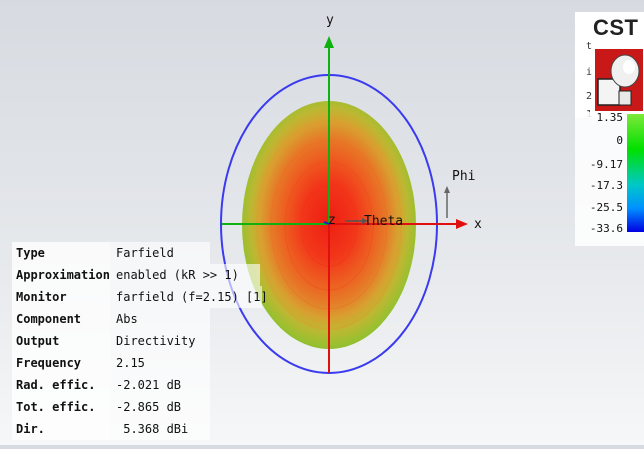  I want to click on scale-value: -9.17, so click(606, 164).